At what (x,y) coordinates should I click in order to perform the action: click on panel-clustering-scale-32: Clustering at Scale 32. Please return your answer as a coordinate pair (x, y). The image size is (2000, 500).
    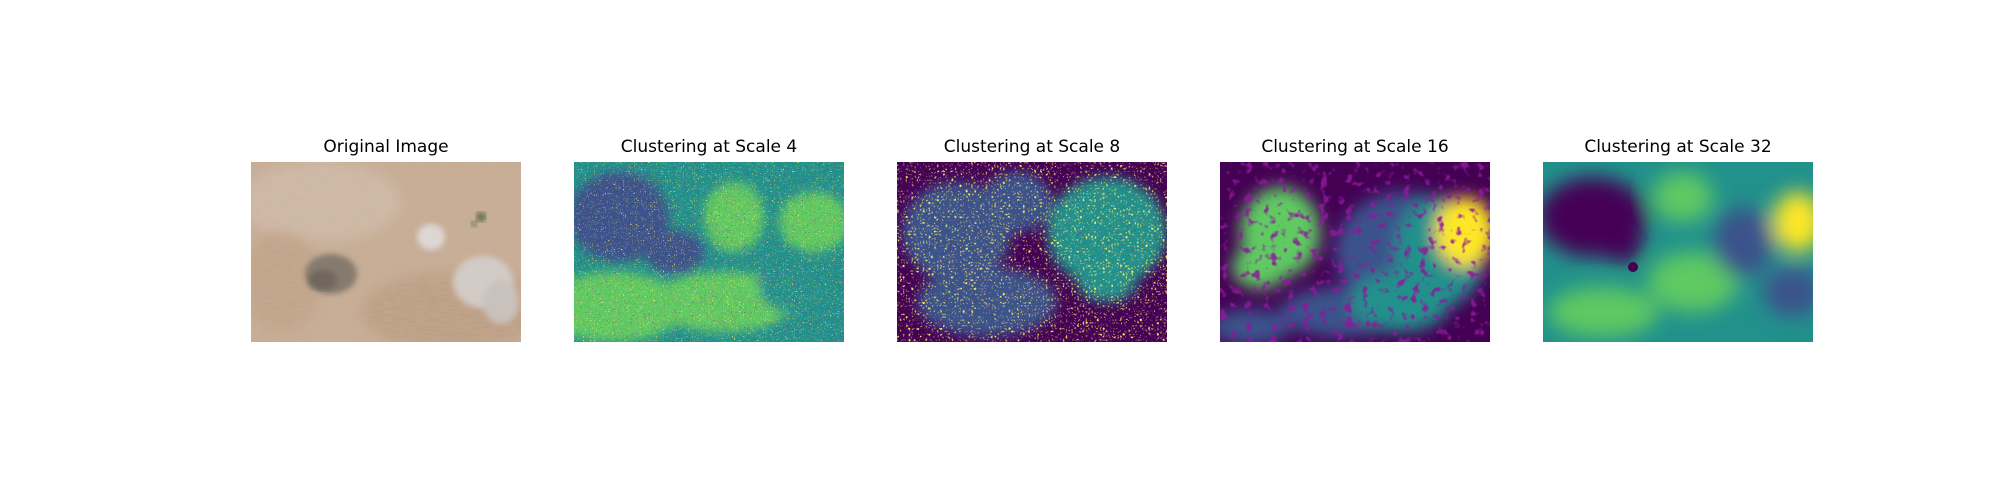
    Looking at the image, I should click on (1678, 238).